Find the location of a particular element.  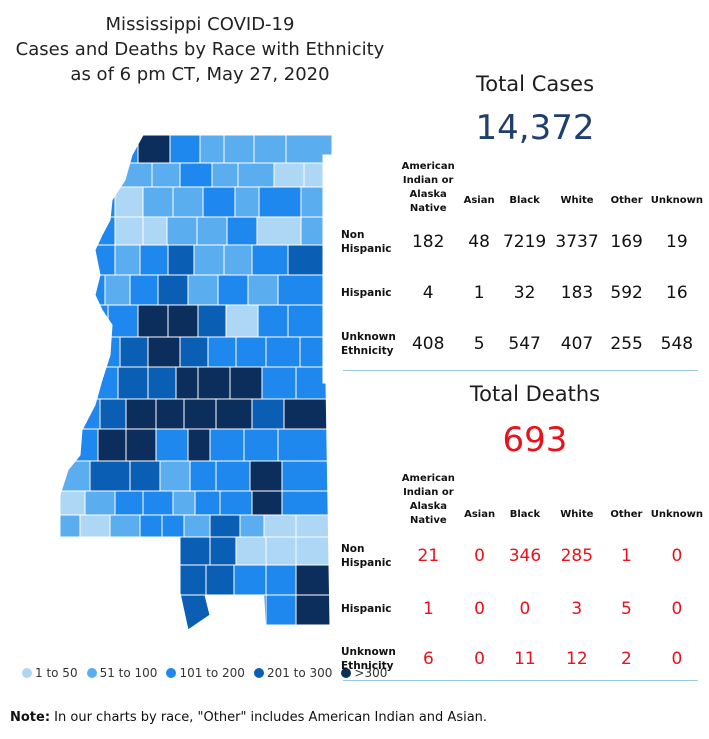

table-cell: 183 is located at coordinates (577, 293).